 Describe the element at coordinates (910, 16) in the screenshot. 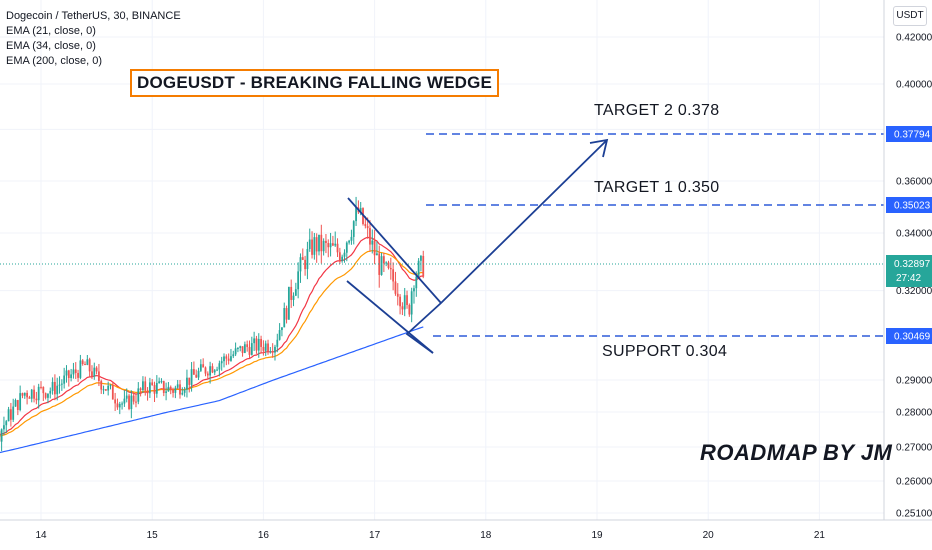

I see `axis-unit-button: USDT` at that location.